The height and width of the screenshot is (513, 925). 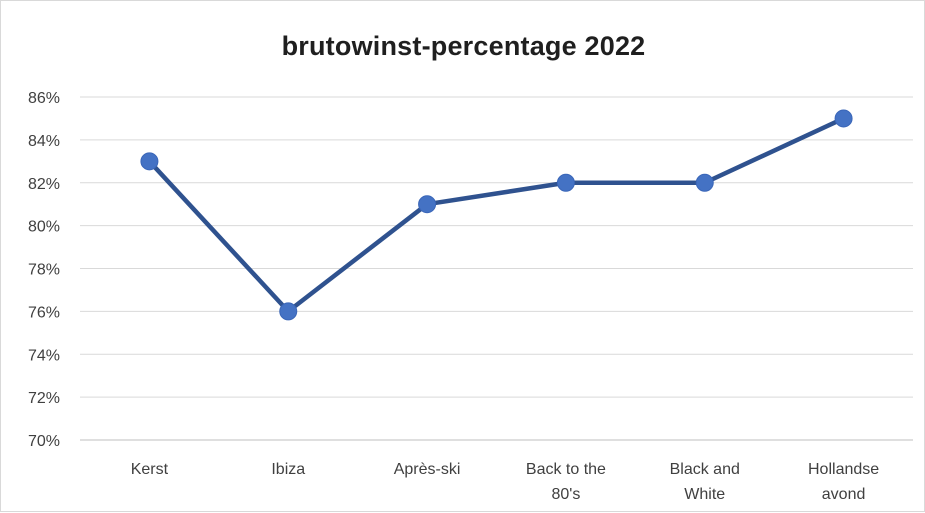 What do you see at coordinates (44, 441) in the screenshot?
I see `y-tick-label: 70%` at bounding box center [44, 441].